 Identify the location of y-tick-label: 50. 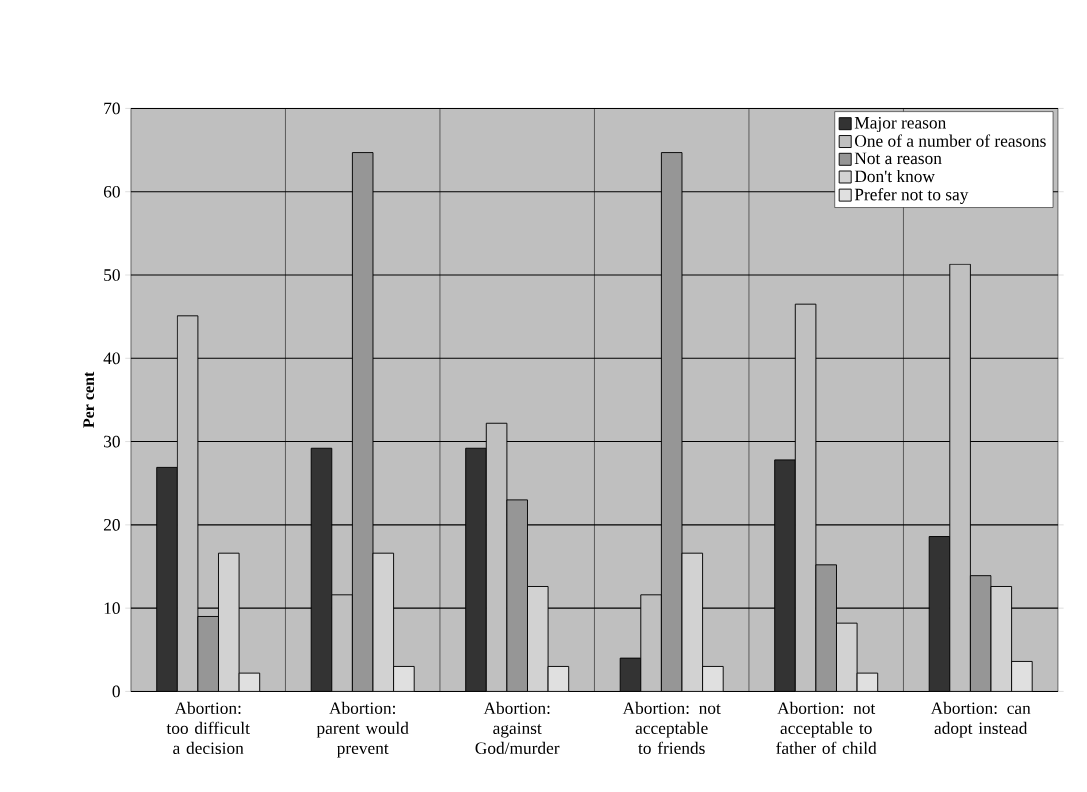
(112, 275).